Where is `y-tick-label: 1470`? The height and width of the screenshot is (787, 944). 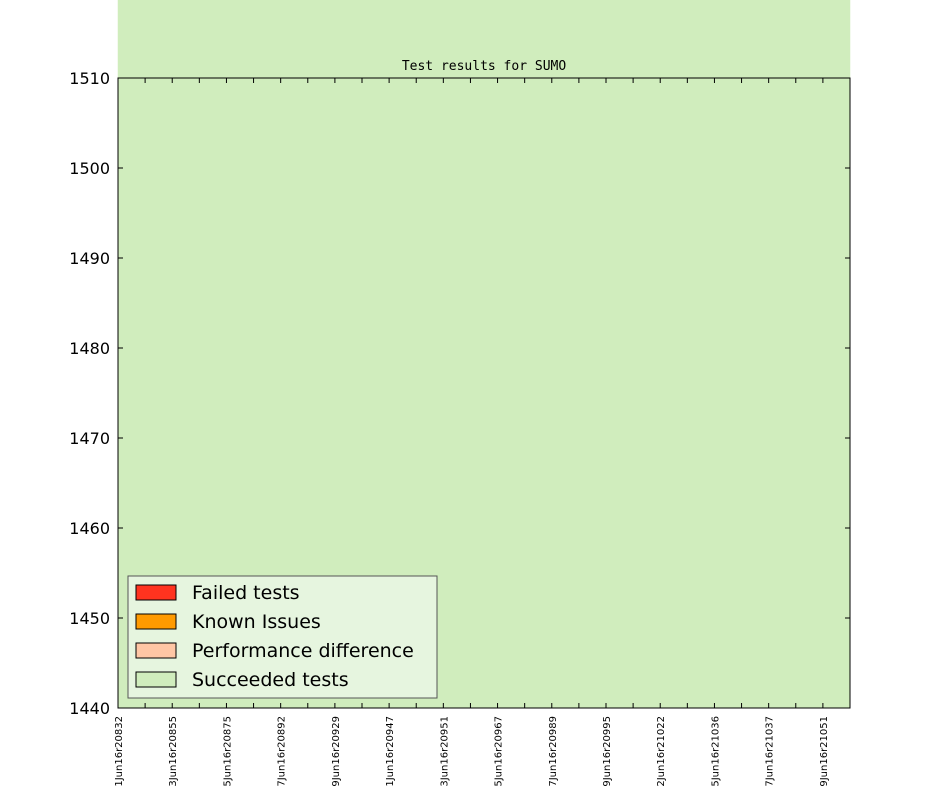
y-tick-label: 1470 is located at coordinates (89, 438).